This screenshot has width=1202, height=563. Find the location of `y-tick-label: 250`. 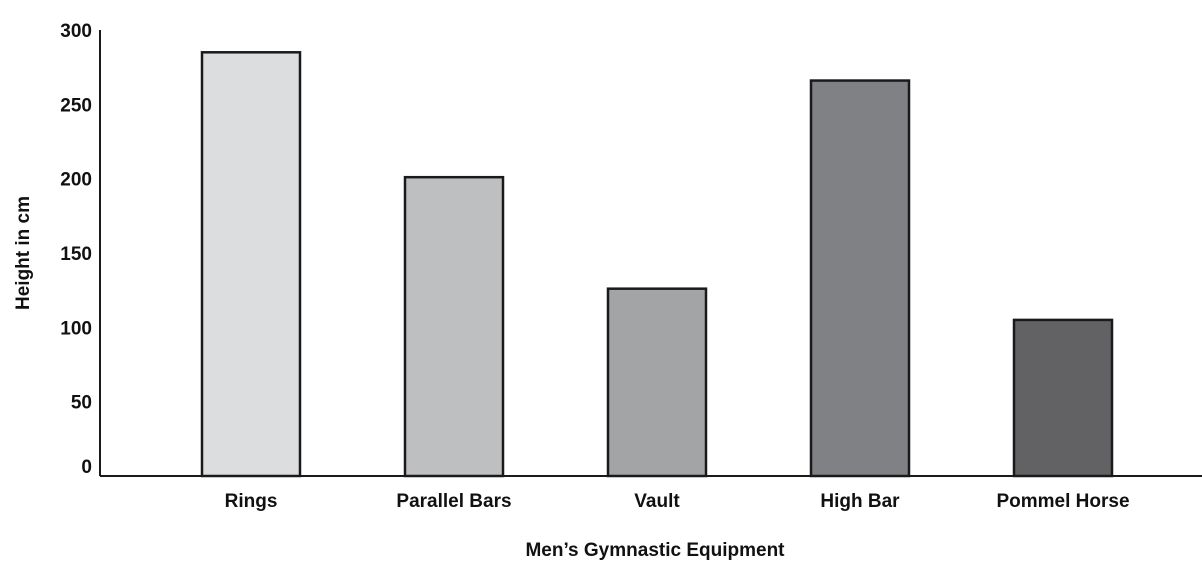

y-tick-label: 250 is located at coordinates (76, 105).